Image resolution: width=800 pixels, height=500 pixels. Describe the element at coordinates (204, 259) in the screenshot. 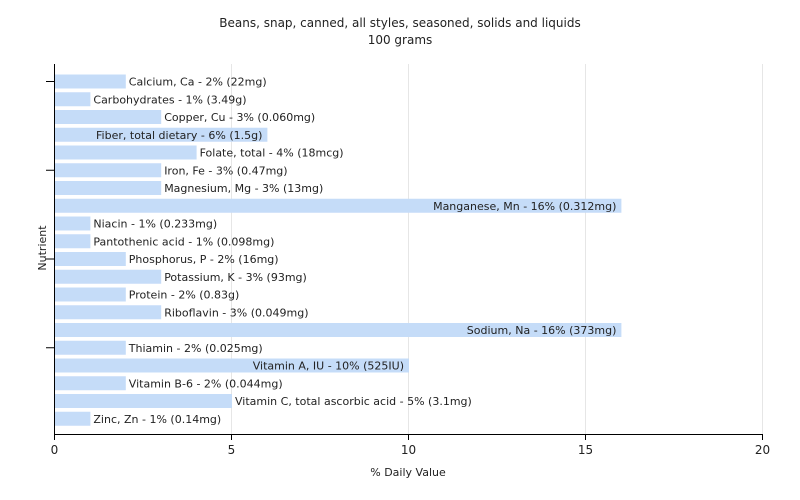

I see `bar-label-10: Phosphorus, P - 2% (16mg)` at that location.